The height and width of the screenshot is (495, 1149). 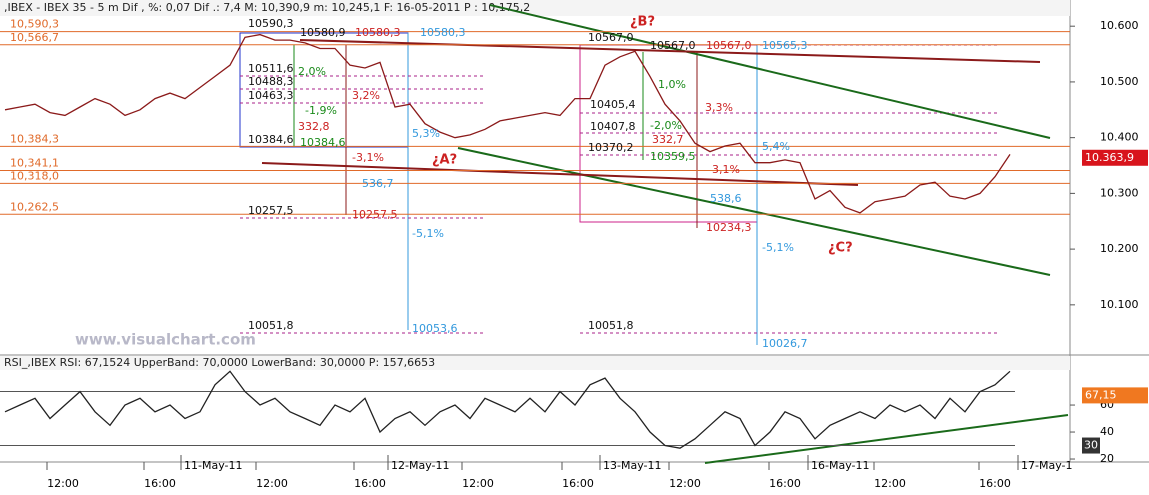 I want to click on y-tick-label: 10.400, so click(x=1119, y=137).